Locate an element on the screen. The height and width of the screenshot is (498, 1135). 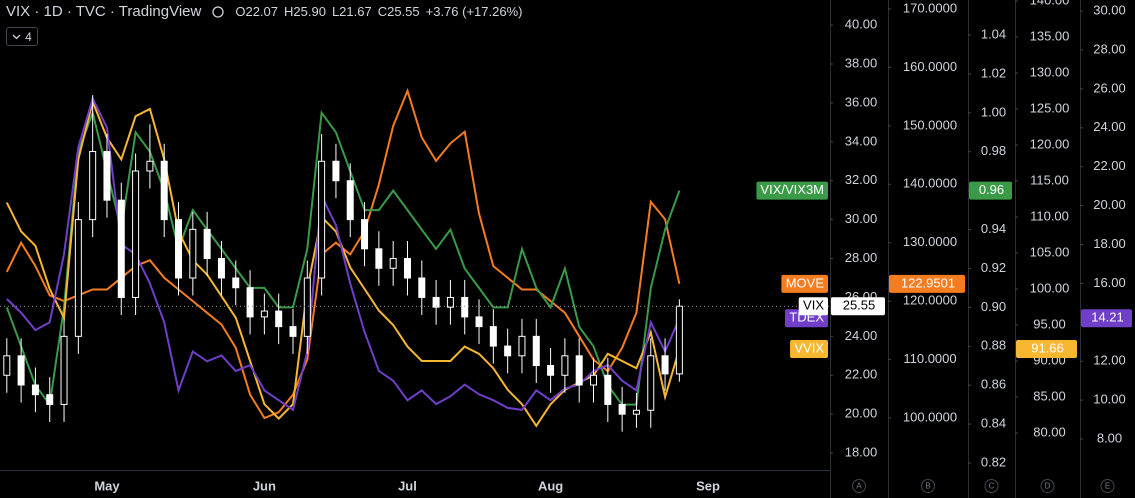
y-tick-label: 22.00 is located at coordinates (1109, 165).